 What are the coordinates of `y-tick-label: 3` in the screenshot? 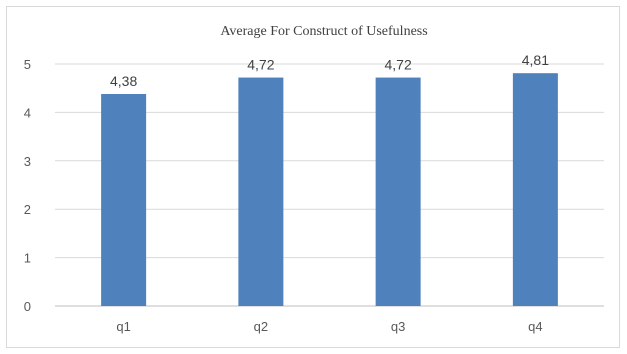 It's located at (27, 161).